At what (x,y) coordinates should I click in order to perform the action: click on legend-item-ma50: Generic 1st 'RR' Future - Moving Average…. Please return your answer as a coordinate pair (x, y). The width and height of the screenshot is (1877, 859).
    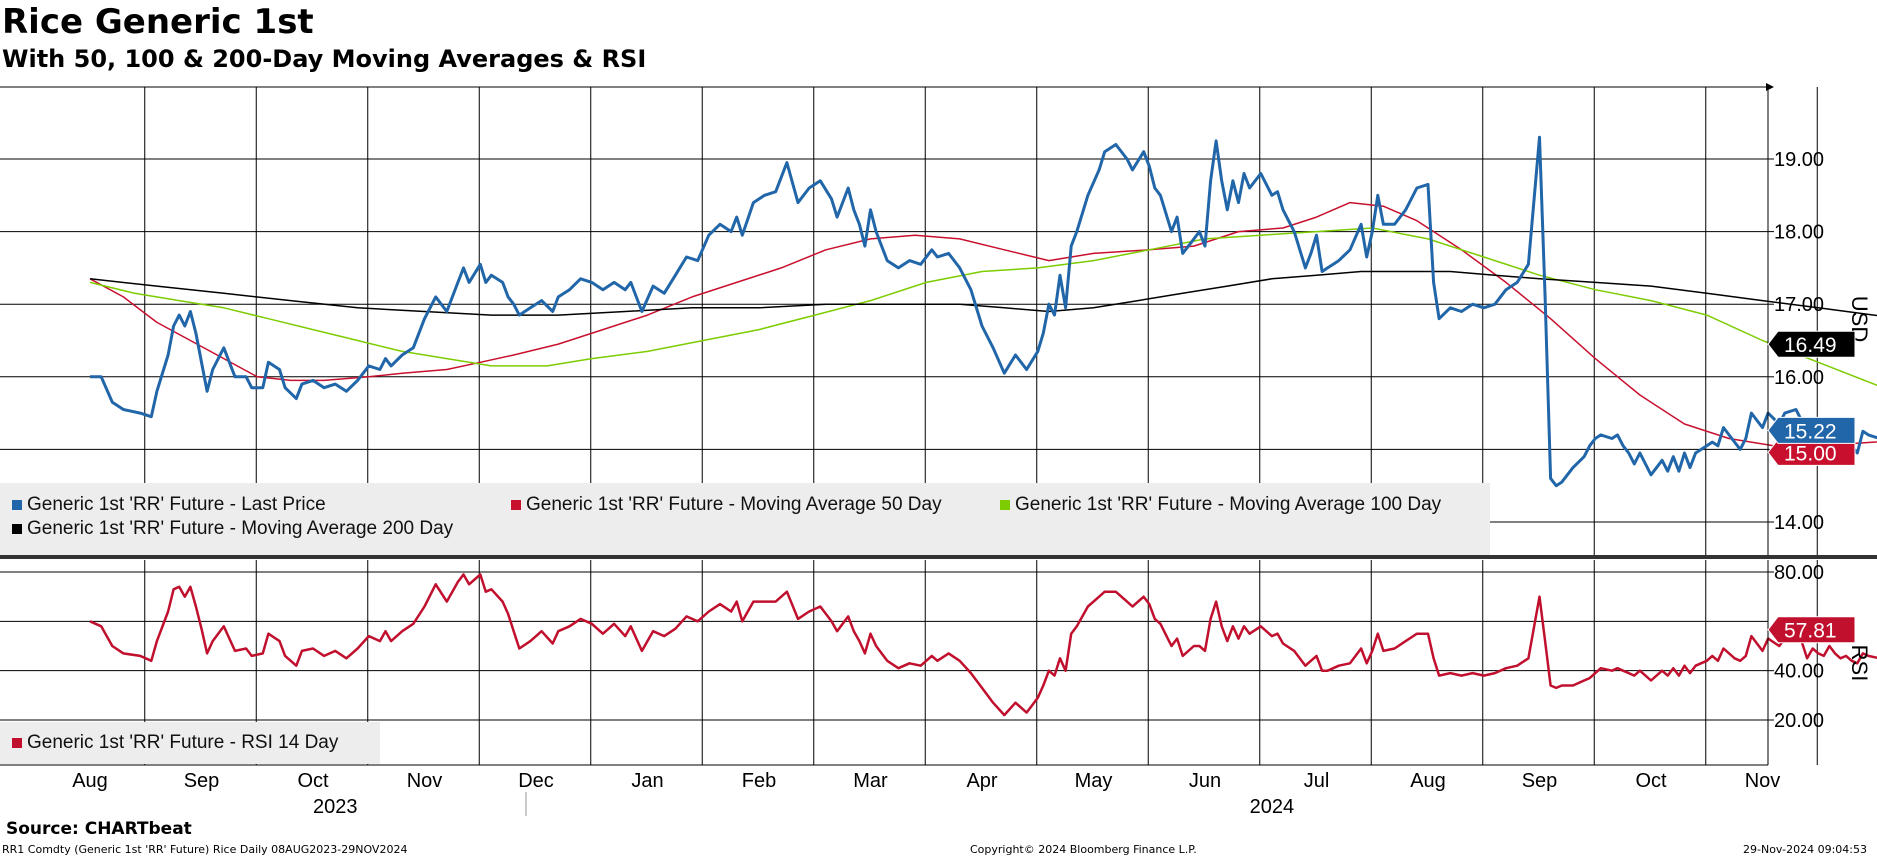
    Looking at the image, I should click on (726, 505).